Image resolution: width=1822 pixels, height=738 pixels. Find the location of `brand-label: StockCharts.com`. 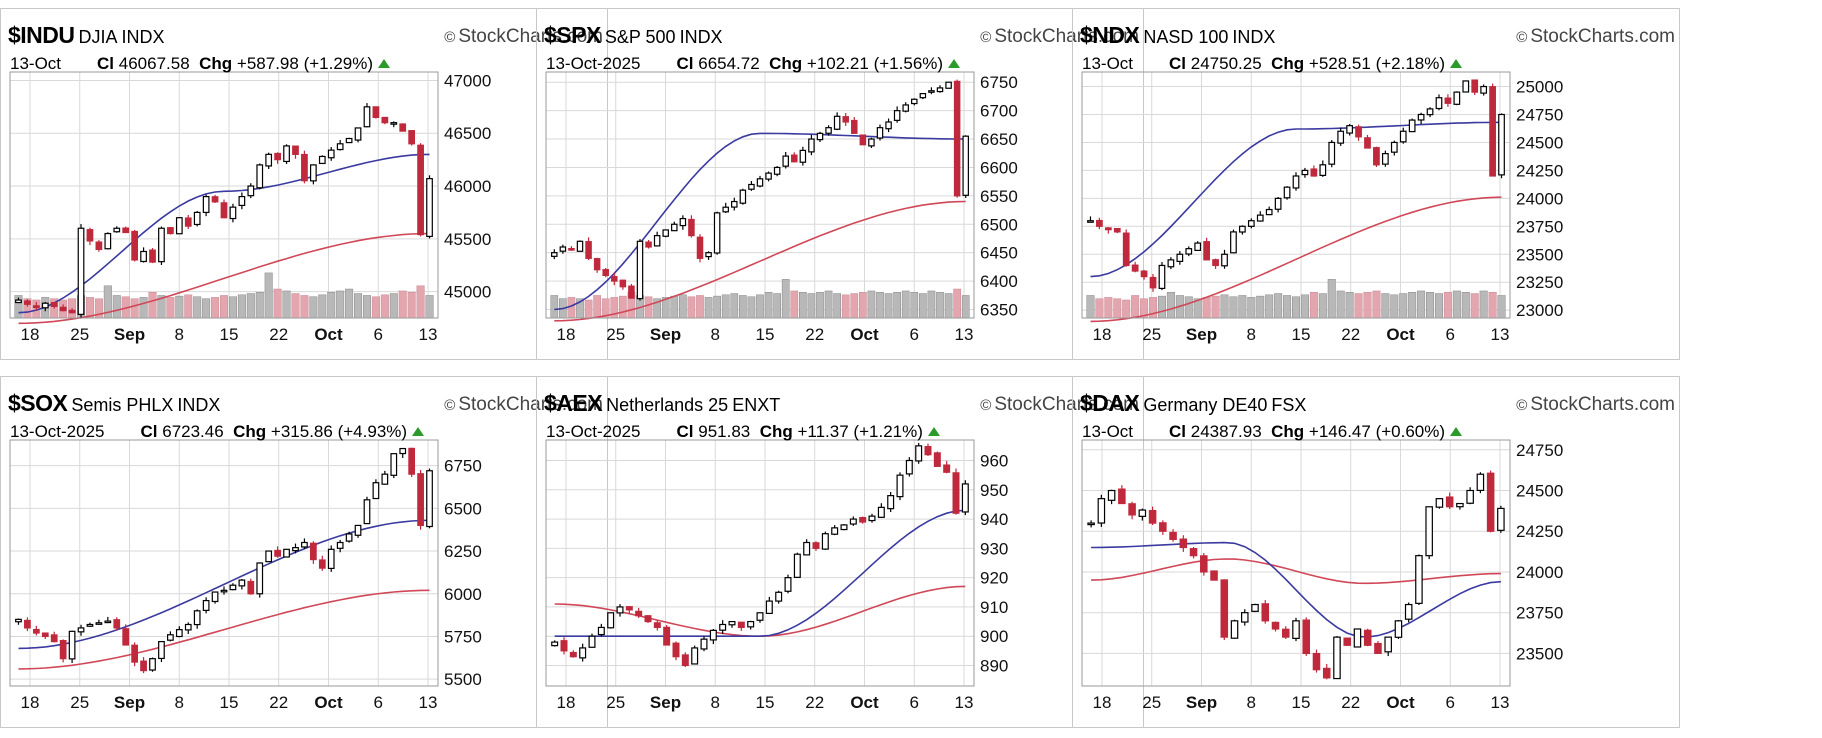

brand-label: StockCharts.com is located at coordinates (1066, 404).